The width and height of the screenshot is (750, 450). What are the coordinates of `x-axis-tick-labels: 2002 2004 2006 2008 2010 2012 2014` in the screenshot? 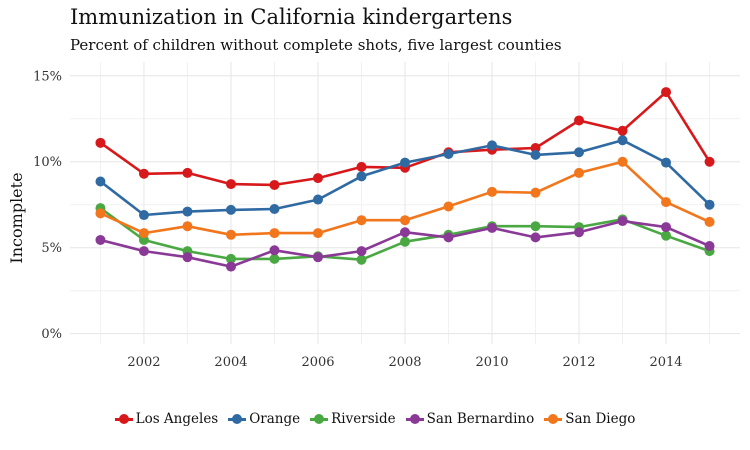 It's located at (404, 362).